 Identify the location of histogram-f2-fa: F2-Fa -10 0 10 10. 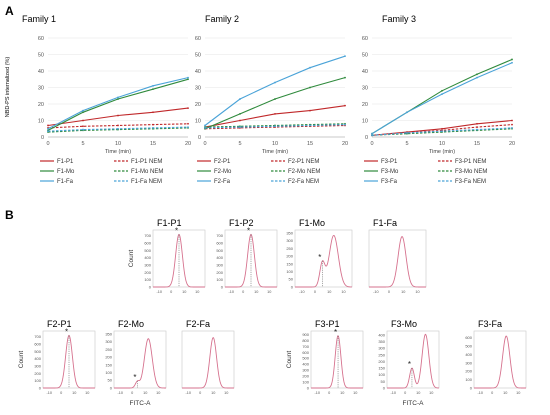
(208, 357).